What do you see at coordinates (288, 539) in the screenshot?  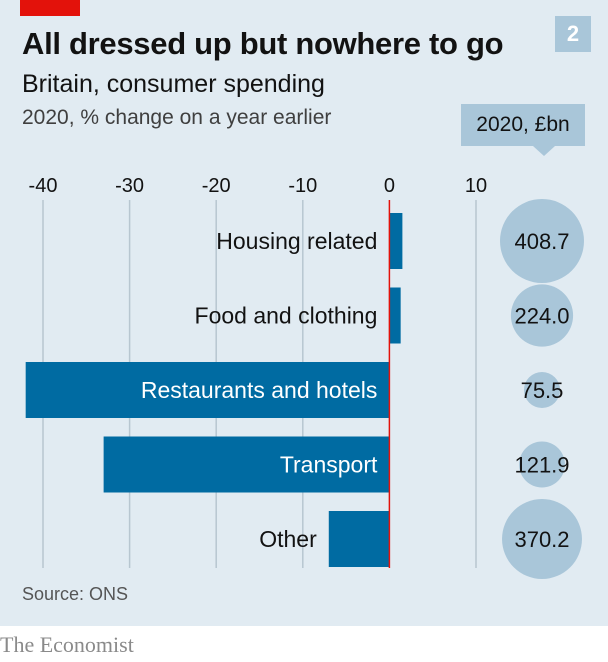 I see `category-label: Other` at bounding box center [288, 539].